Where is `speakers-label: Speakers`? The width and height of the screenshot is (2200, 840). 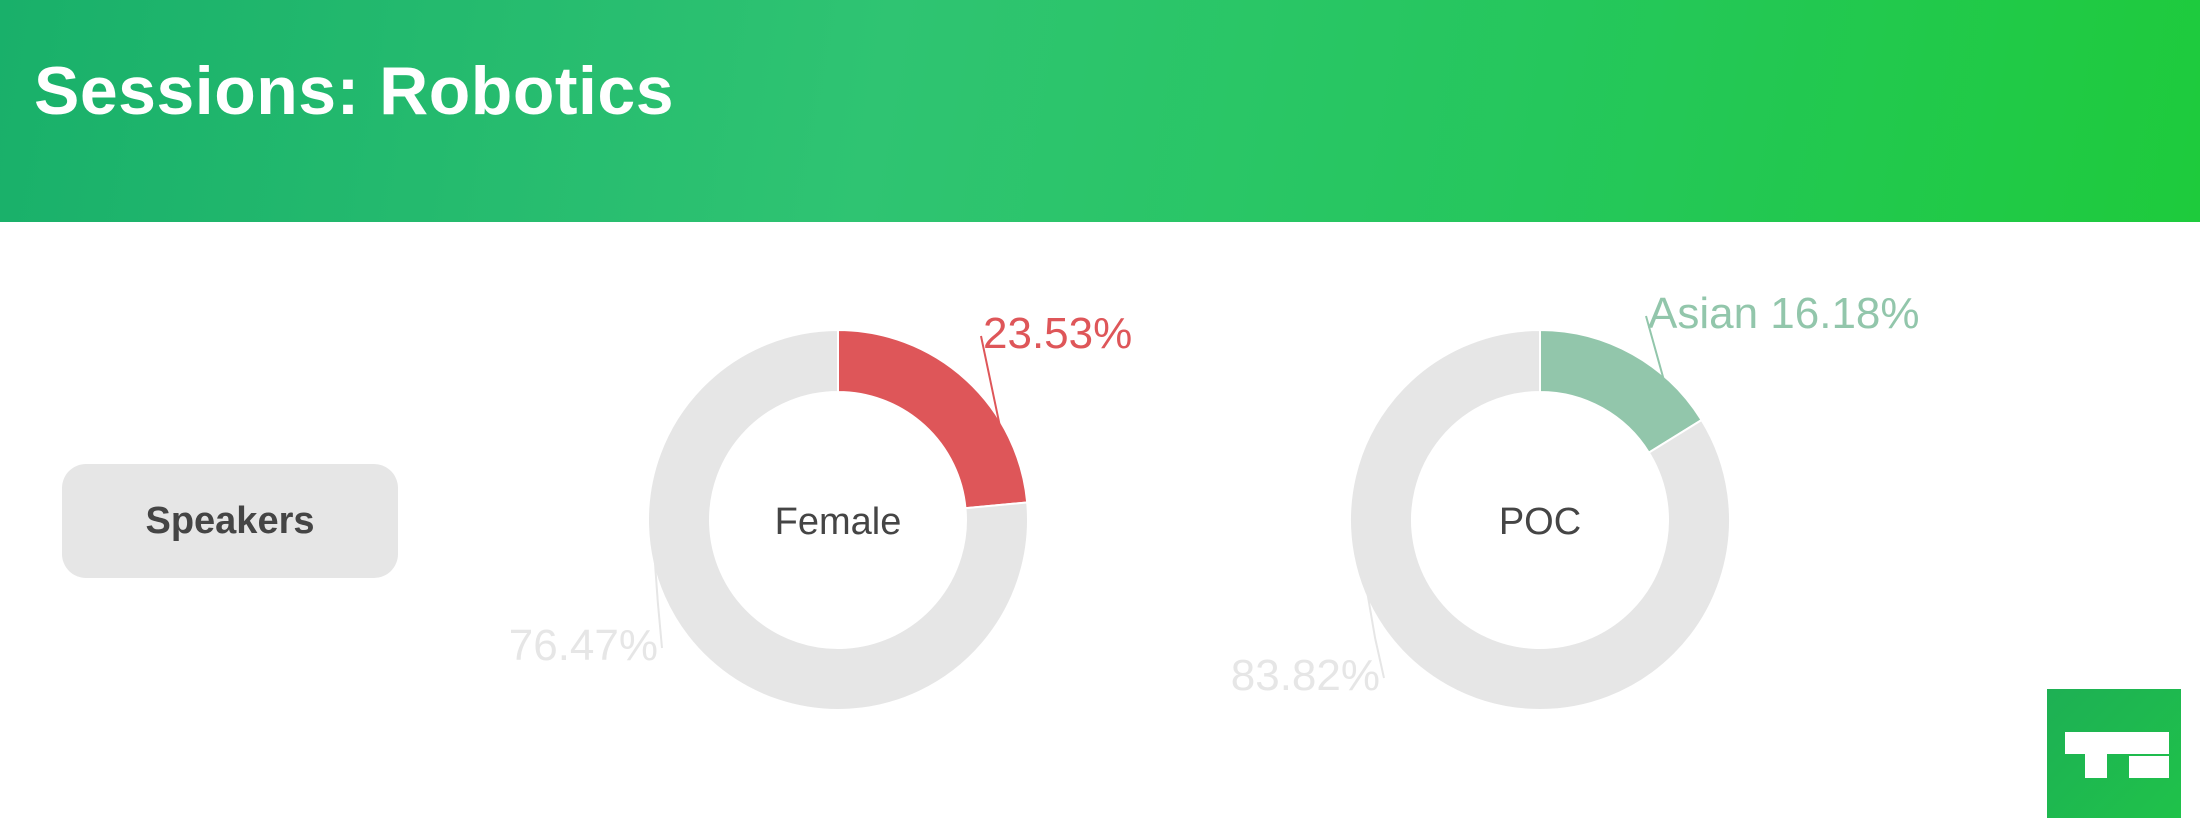 speakers-label: Speakers is located at coordinates (230, 520).